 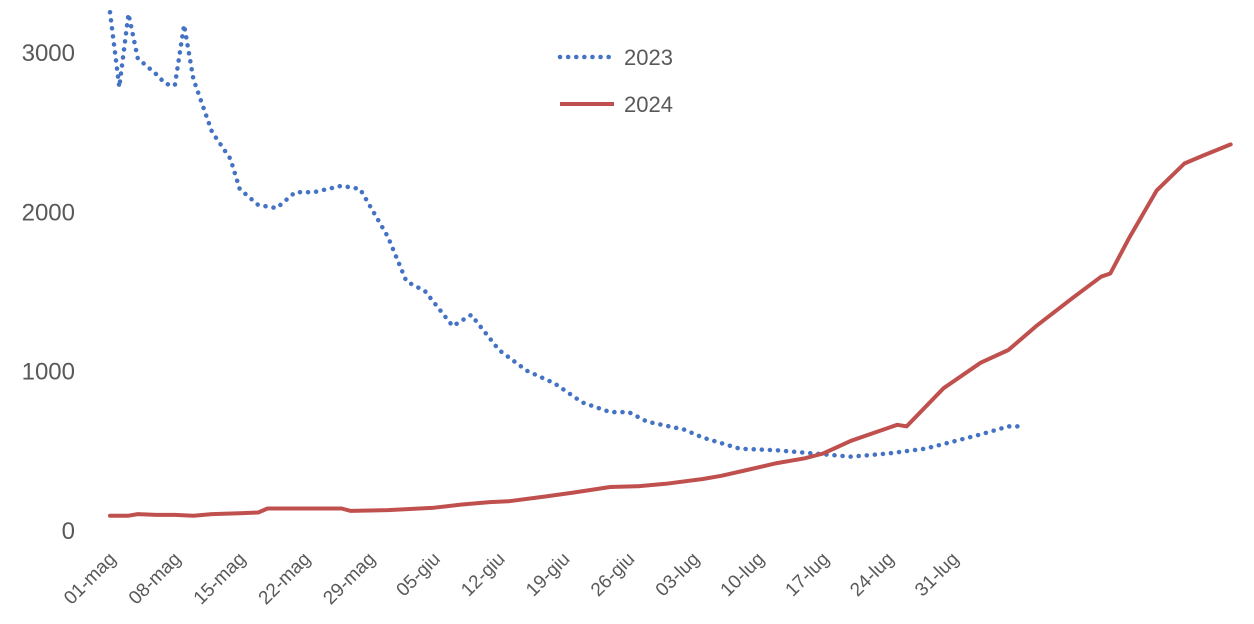 I want to click on x-tick-label: 03-lug, so click(x=678, y=575).